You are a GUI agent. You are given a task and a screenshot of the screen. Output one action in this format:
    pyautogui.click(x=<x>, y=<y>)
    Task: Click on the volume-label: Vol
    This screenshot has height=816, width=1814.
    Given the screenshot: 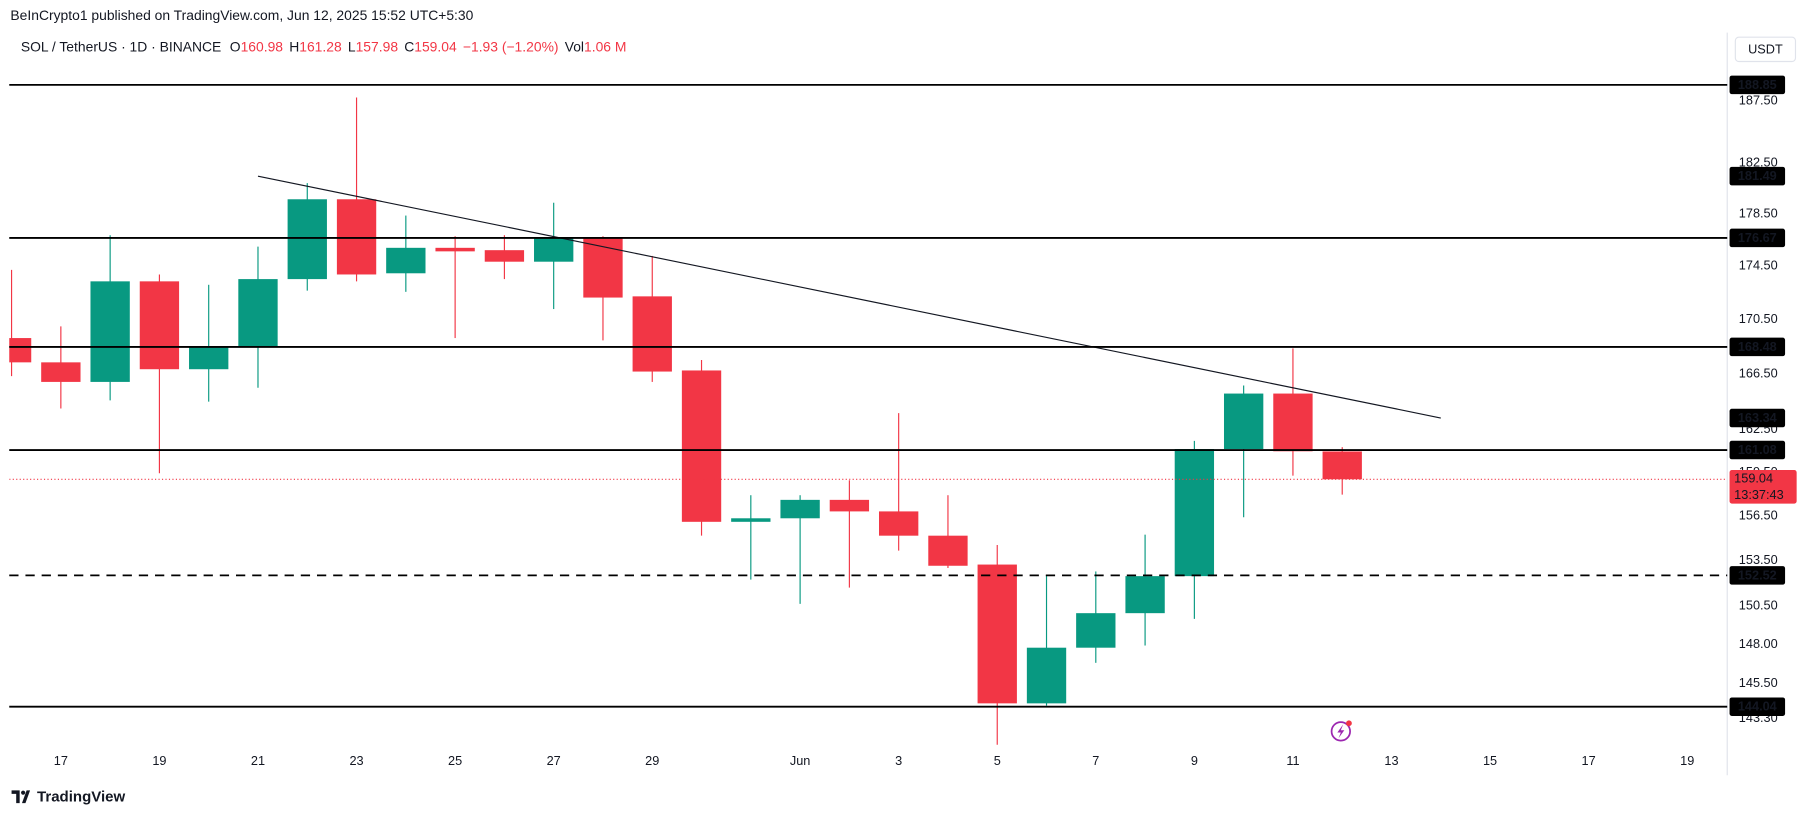 What is the action you would take?
    pyautogui.click(x=574, y=46)
    